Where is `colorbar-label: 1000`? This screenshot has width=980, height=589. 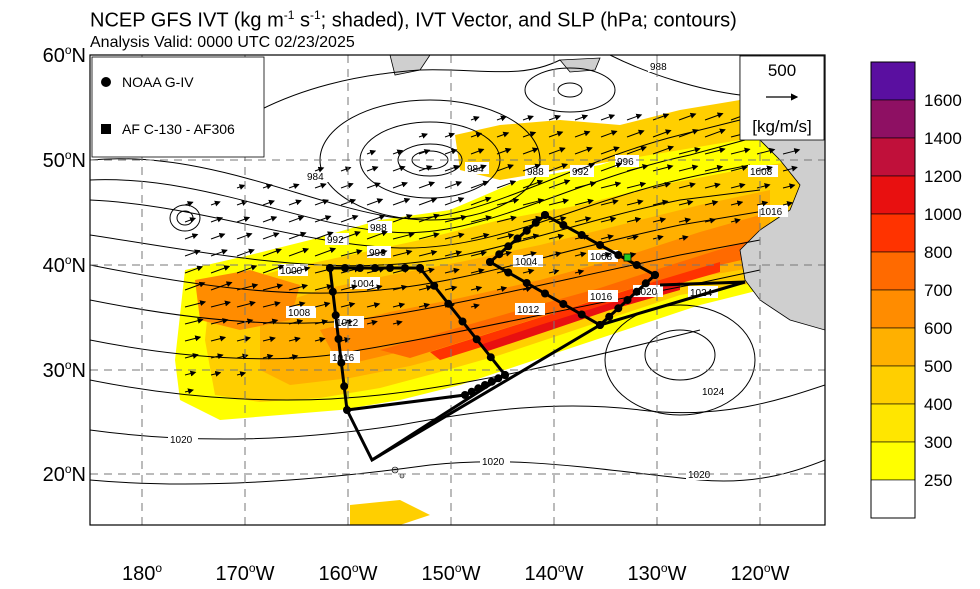 colorbar-label: 1000 is located at coordinates (943, 214).